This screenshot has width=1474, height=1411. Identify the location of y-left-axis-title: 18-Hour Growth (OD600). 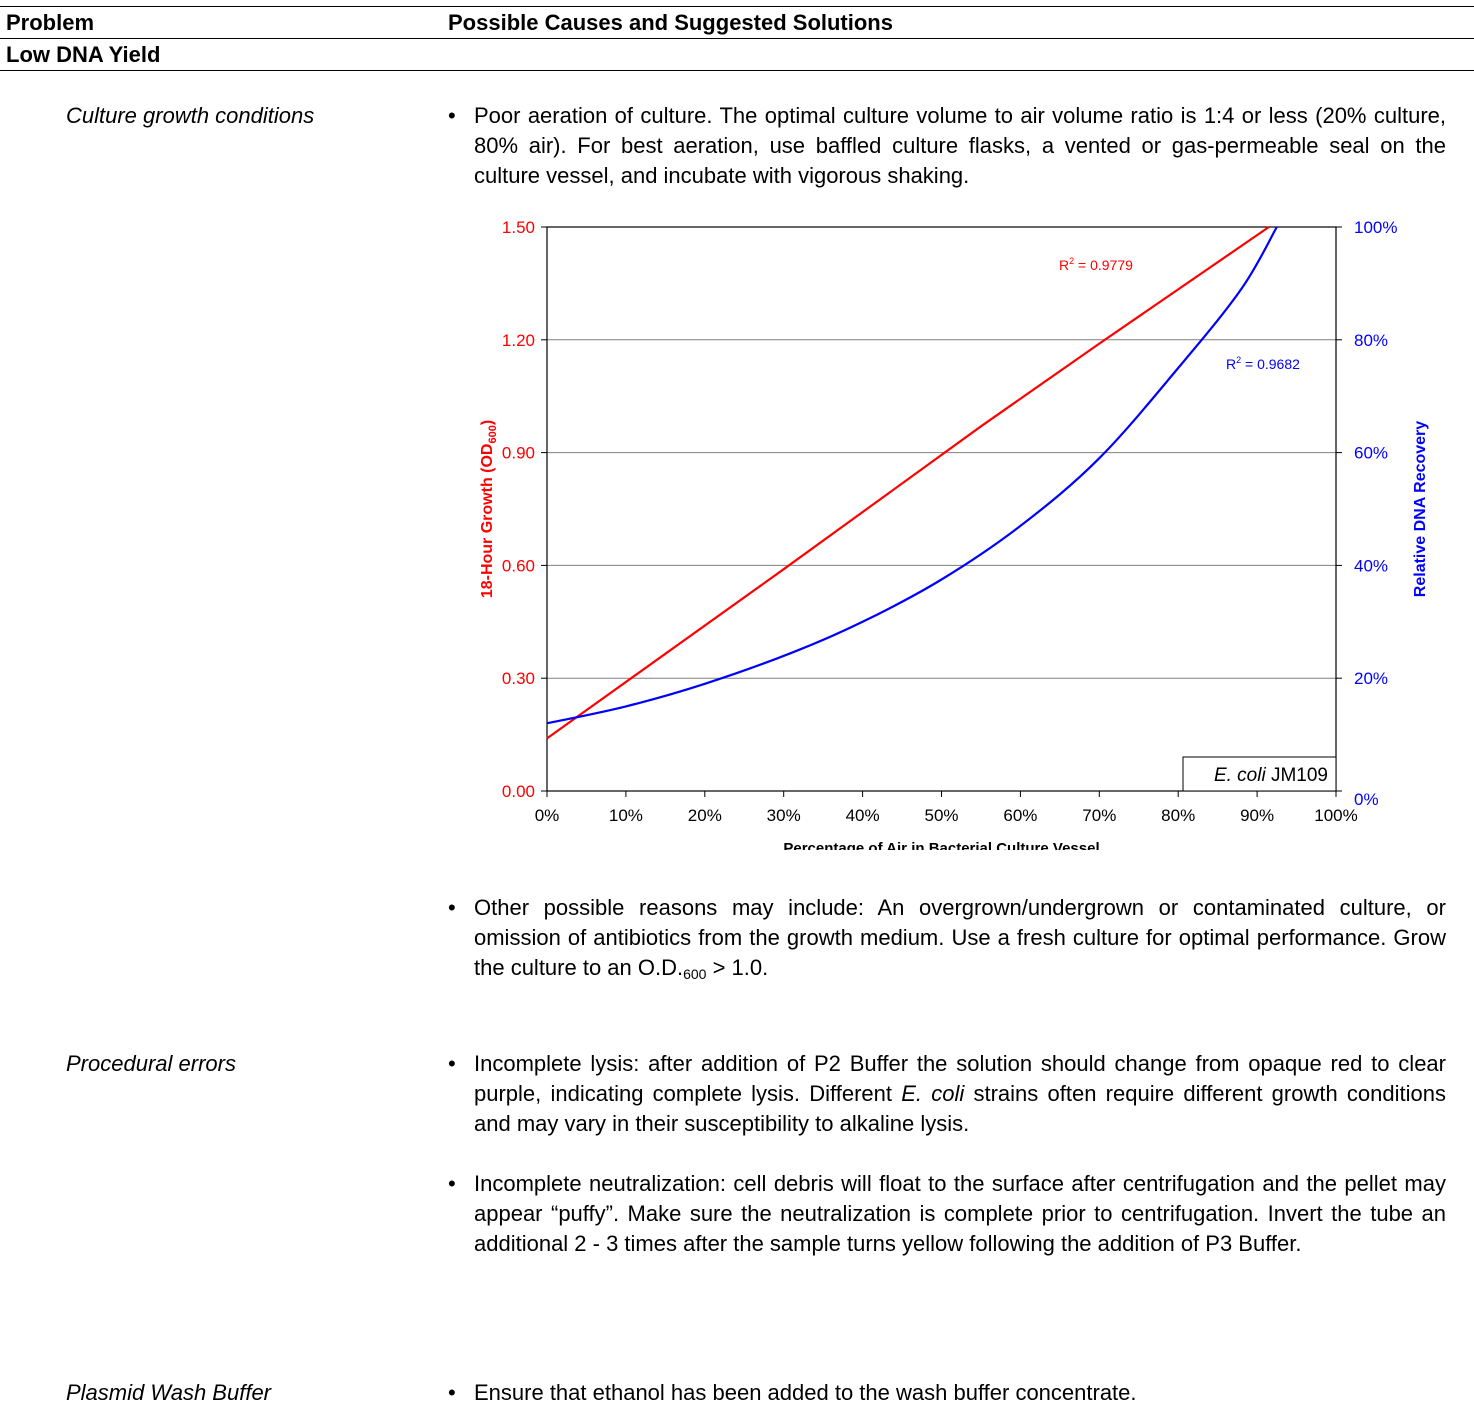
(489, 509).